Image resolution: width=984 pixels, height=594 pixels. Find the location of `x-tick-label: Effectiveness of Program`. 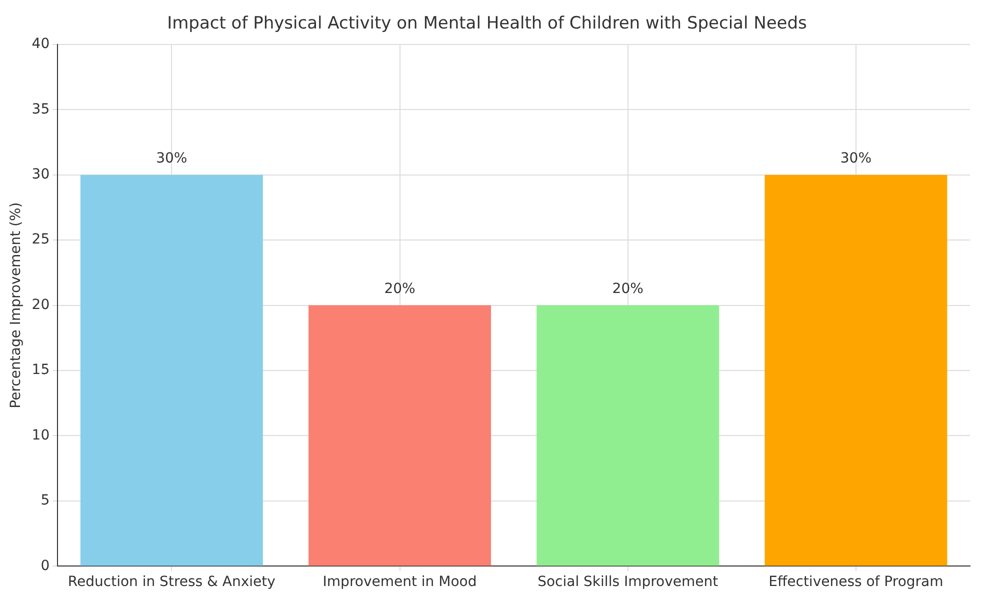

x-tick-label: Effectiveness of Program is located at coordinates (856, 582).